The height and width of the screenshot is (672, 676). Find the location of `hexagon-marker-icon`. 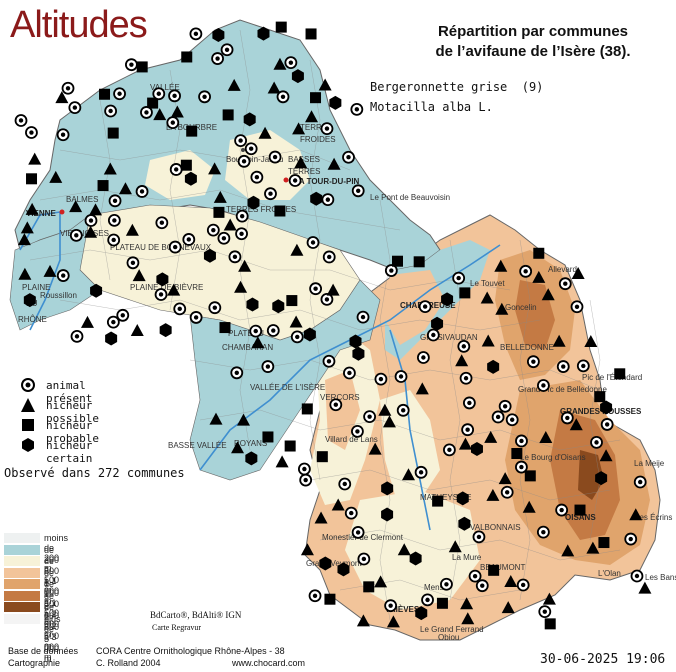

hexagon-marker-icon is located at coordinates (28, 445).